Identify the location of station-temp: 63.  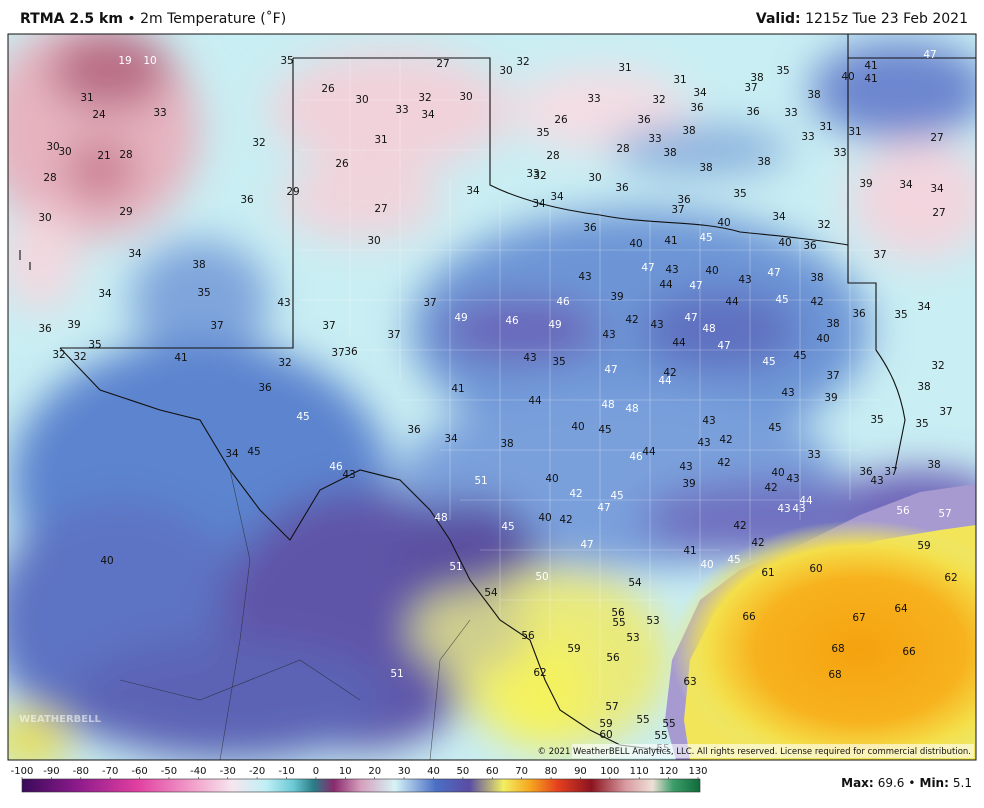
(689, 682).